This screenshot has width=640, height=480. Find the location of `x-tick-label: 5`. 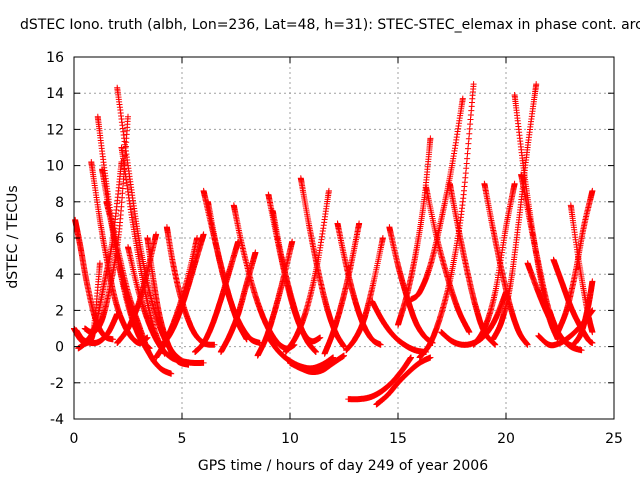

x-tick-label: 5 is located at coordinates (182, 439).